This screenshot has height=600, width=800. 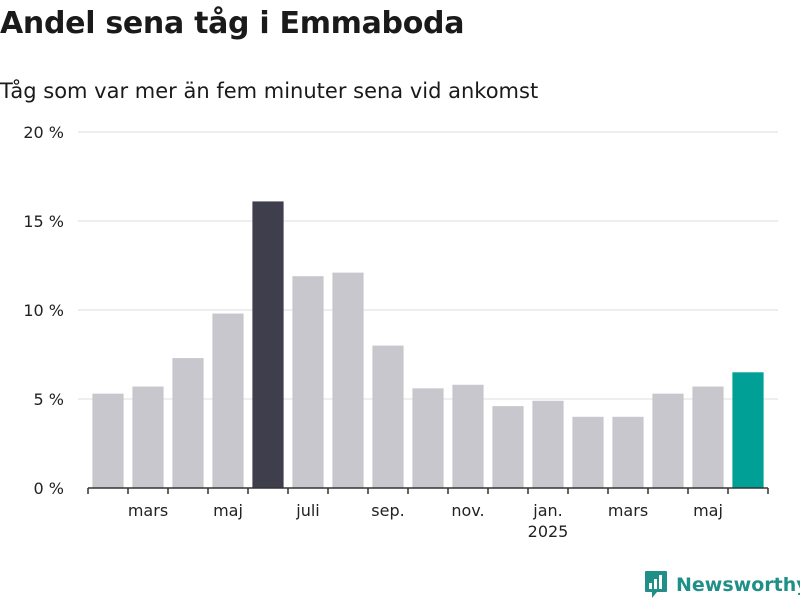 What do you see at coordinates (656, 584) in the screenshot?
I see `newsworthy-logo-icon` at bounding box center [656, 584].